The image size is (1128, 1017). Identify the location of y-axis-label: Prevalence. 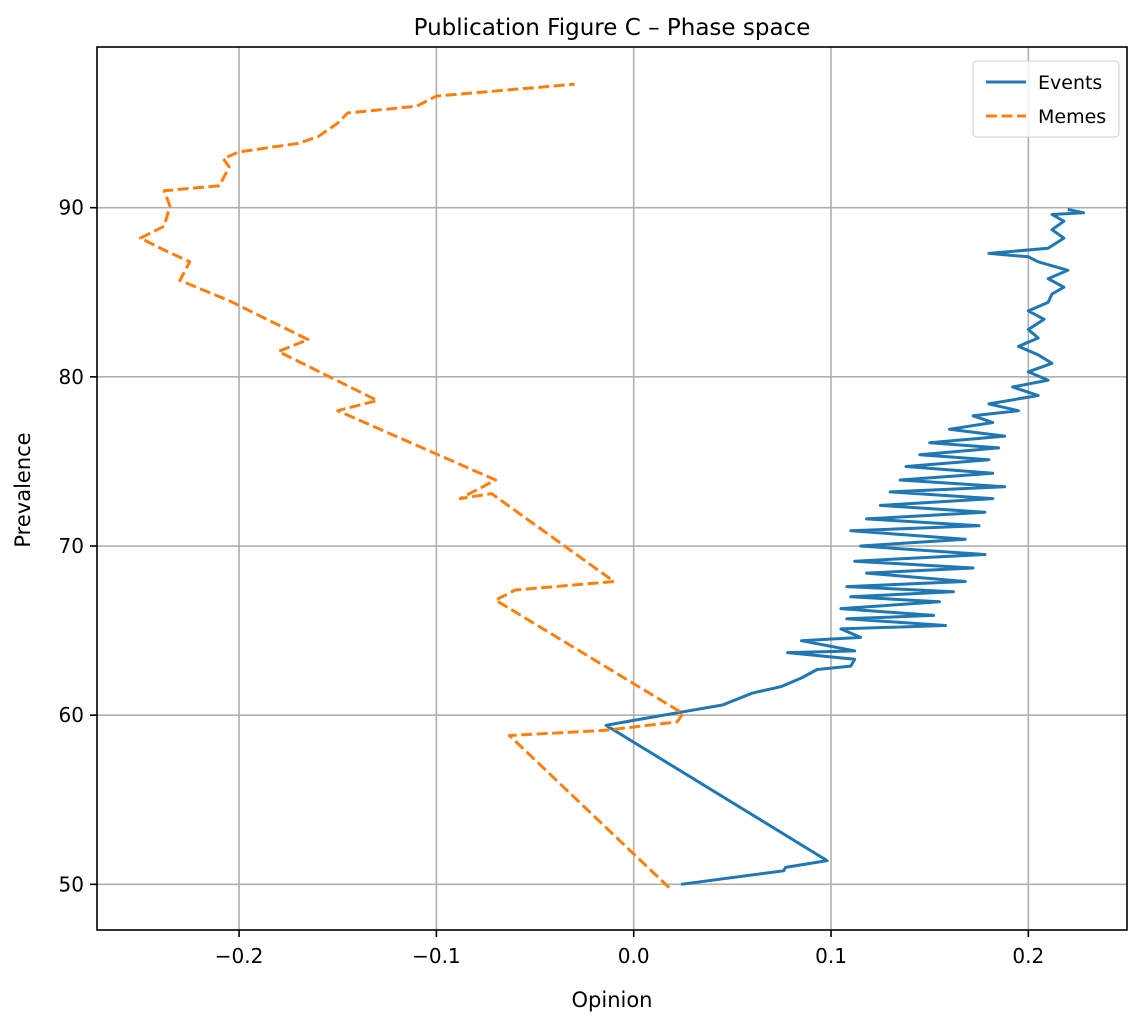
(23, 489).